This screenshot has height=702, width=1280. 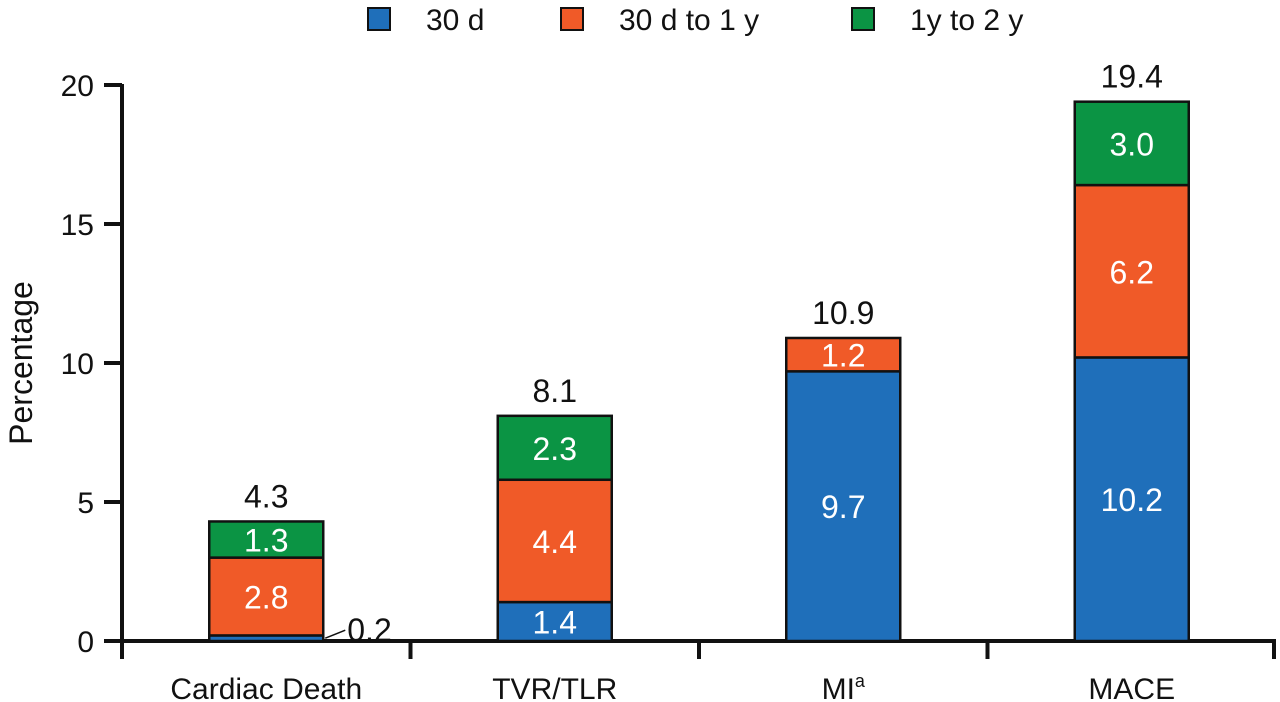 I want to click on bar-group-0: 0.2 2.8 1.3 4.3, so click(x=300, y=563).